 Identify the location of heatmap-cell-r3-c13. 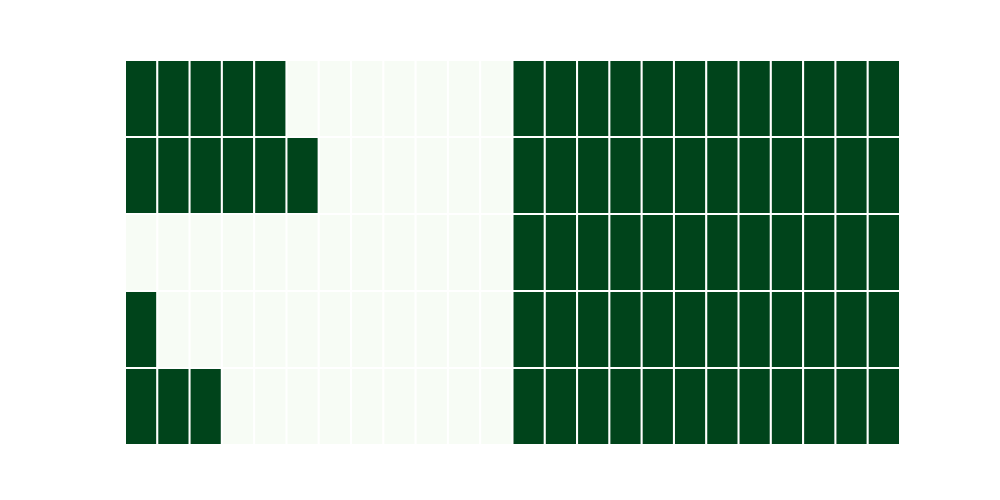
(561, 329).